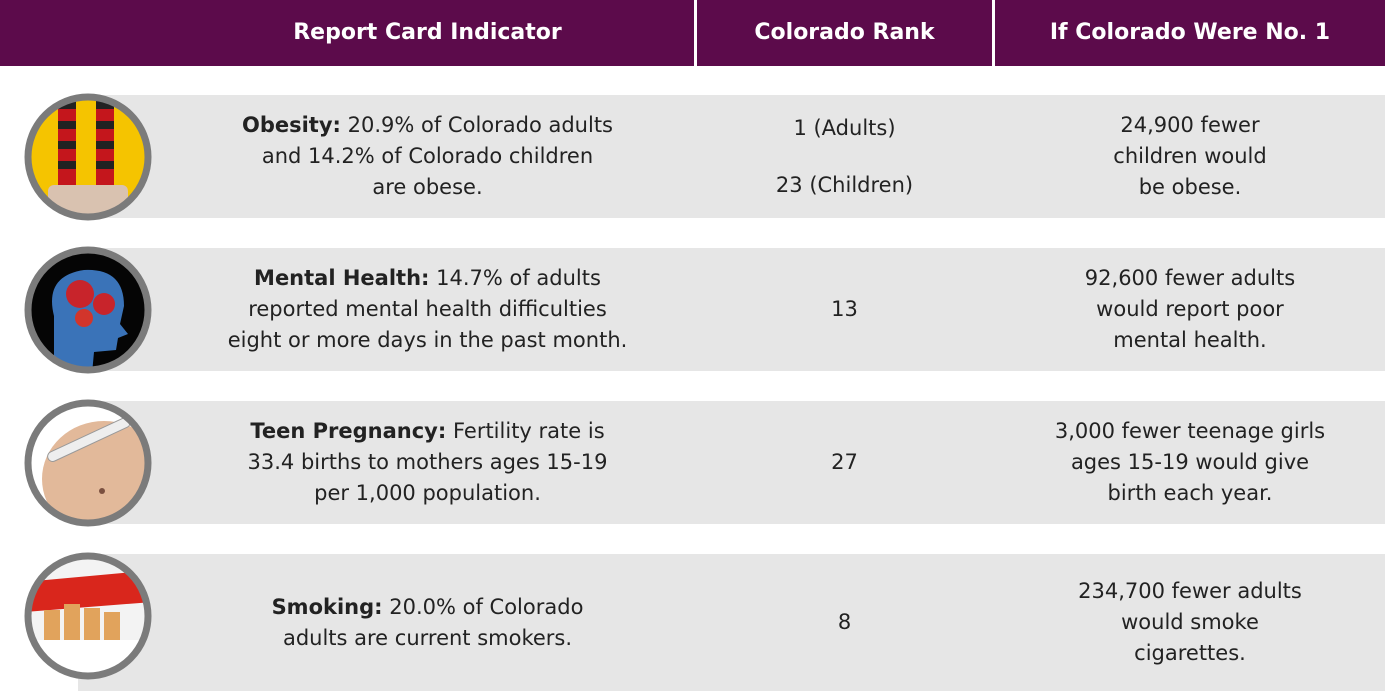 The height and width of the screenshot is (691, 1385). I want to click on indicator-line: Smoking: 20.0% of Colorado, so click(427, 607).